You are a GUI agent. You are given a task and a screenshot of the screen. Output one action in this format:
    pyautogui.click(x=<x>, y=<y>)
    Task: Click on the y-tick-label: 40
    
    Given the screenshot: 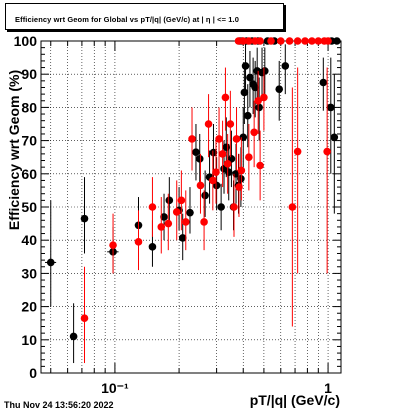 What is the action you would take?
    pyautogui.click(x=29, y=240)
    